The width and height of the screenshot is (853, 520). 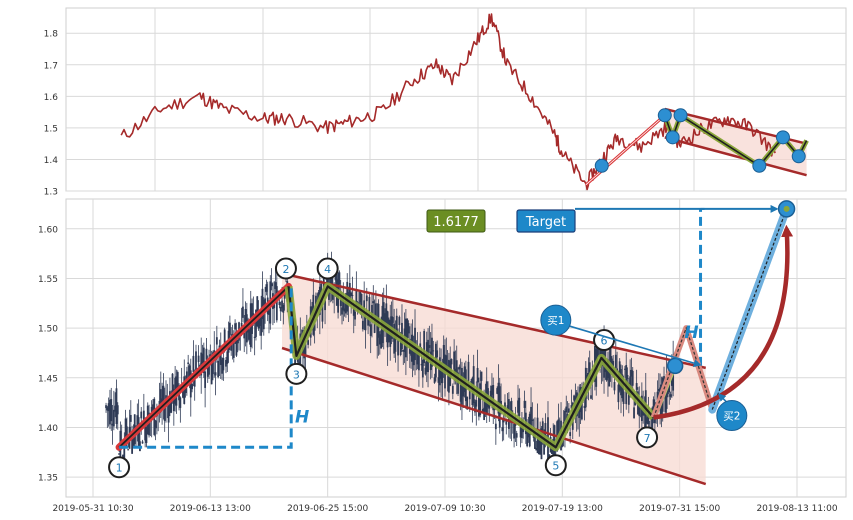 I want to click on target-box, so click(x=546, y=221).